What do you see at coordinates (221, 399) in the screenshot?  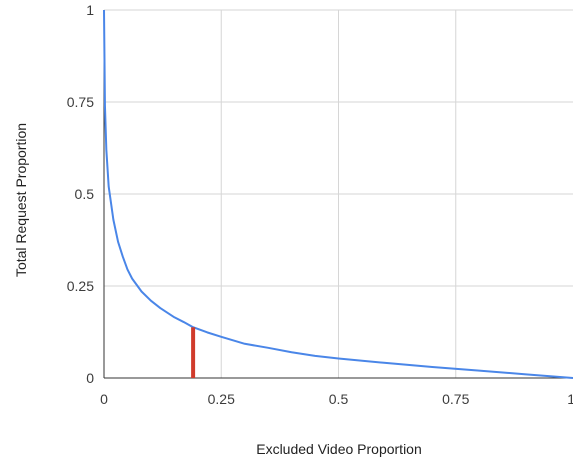 I see `x-tick-label: 0.25` at bounding box center [221, 399].